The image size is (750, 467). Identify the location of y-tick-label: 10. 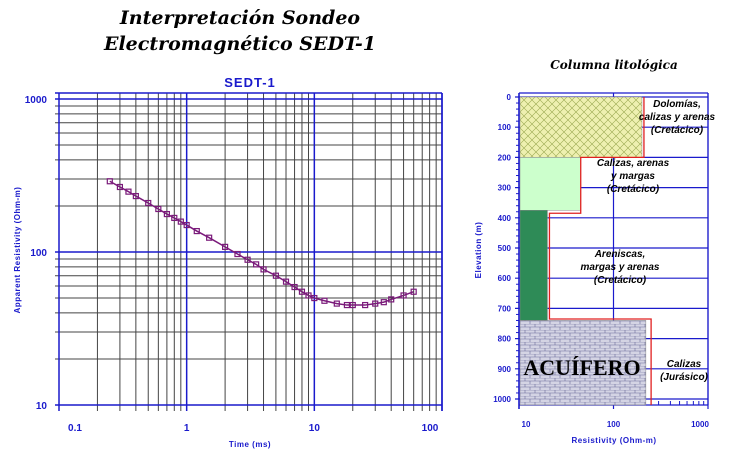
(42, 406).